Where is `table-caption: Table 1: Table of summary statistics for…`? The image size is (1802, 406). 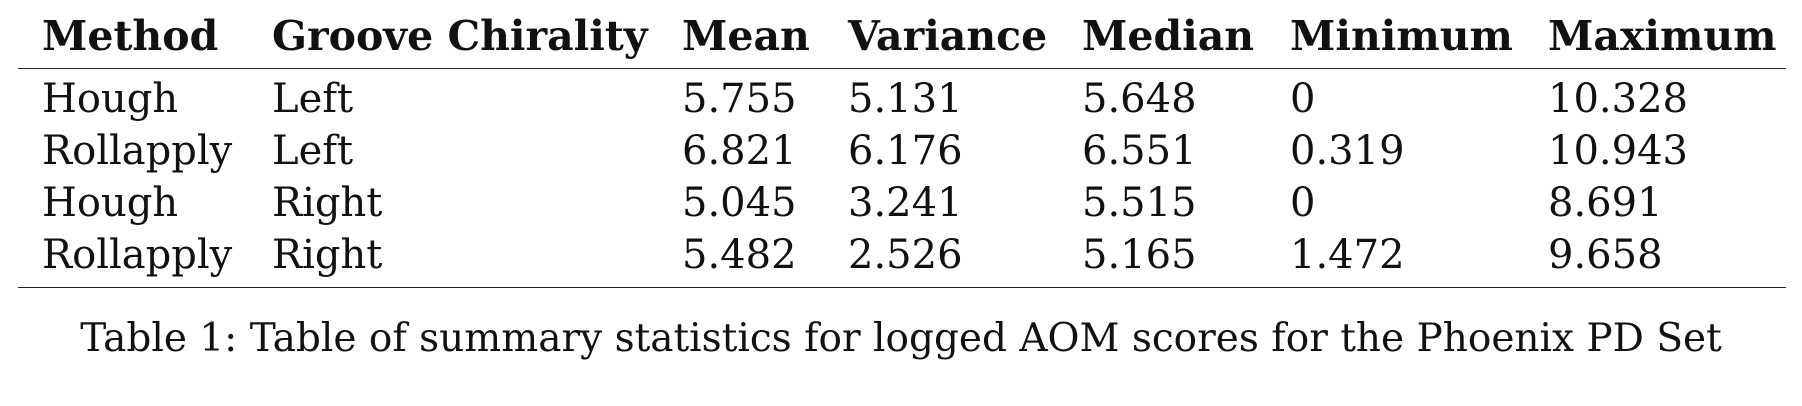
table-caption: Table 1: Table of summary statistics for… is located at coordinates (901, 338).